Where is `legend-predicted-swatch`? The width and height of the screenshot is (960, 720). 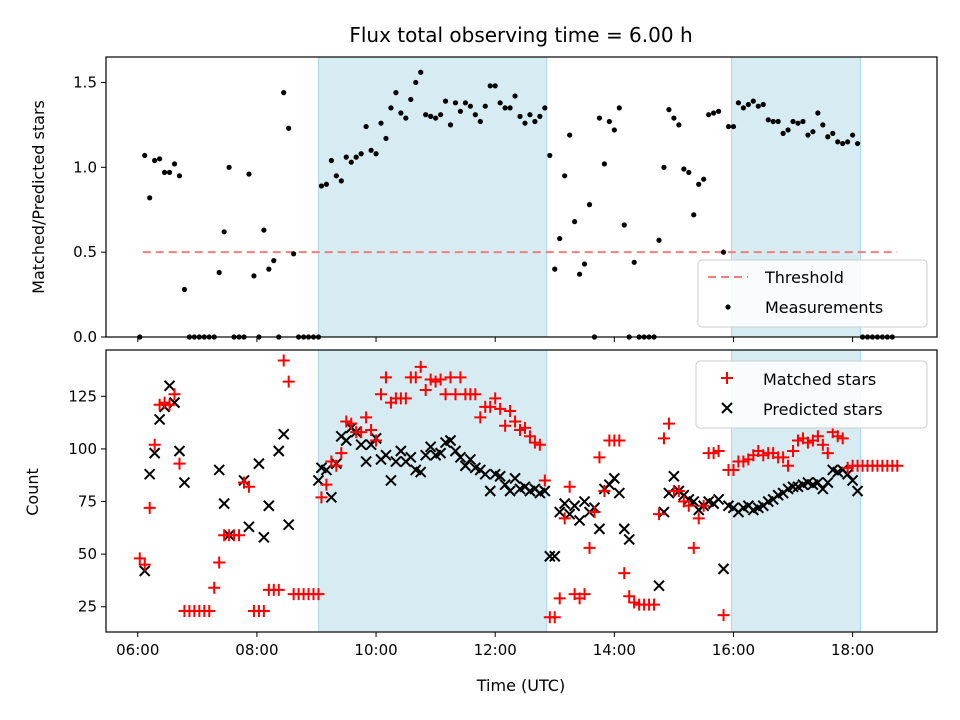
legend-predicted-swatch is located at coordinates (727, 408).